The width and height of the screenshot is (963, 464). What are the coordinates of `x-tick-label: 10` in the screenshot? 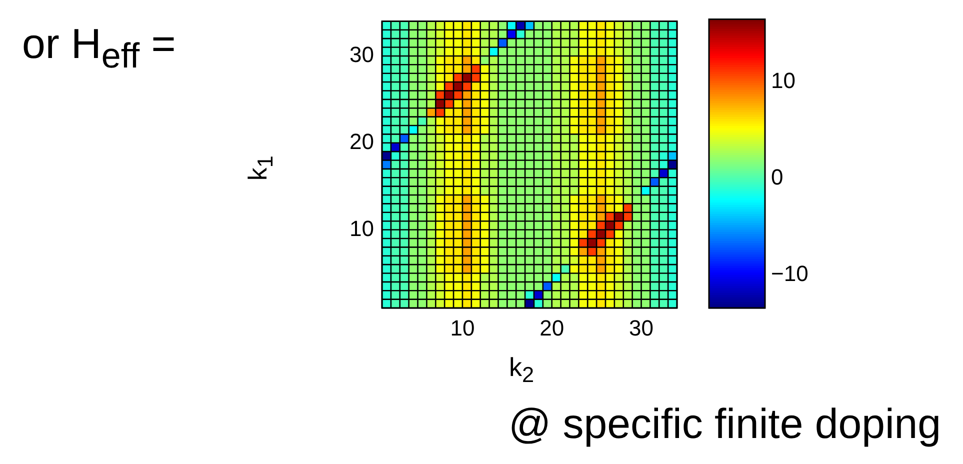 It's located at (462, 327).